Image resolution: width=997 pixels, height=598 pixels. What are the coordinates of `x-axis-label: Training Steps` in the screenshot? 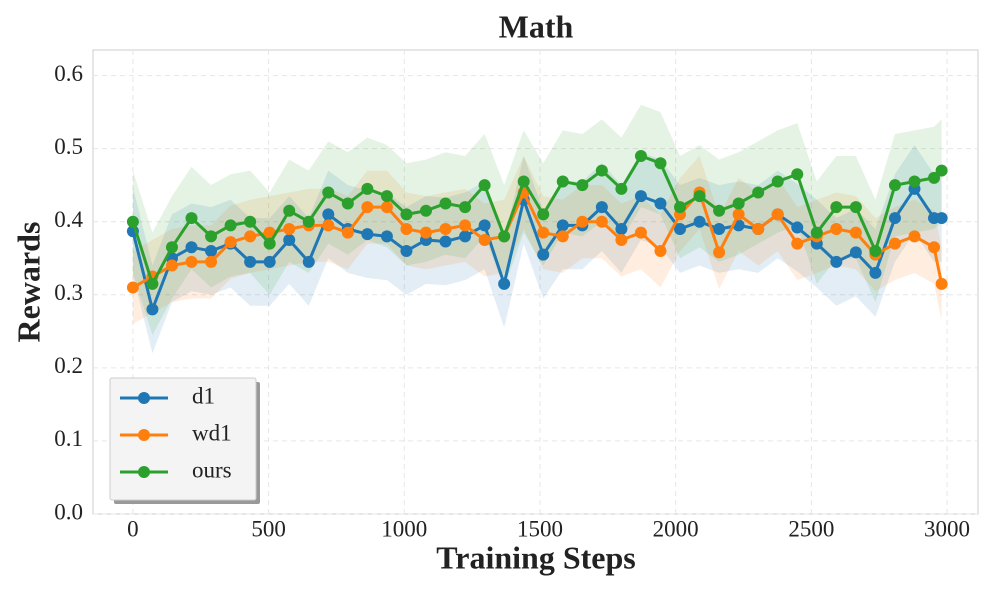 It's located at (535, 557).